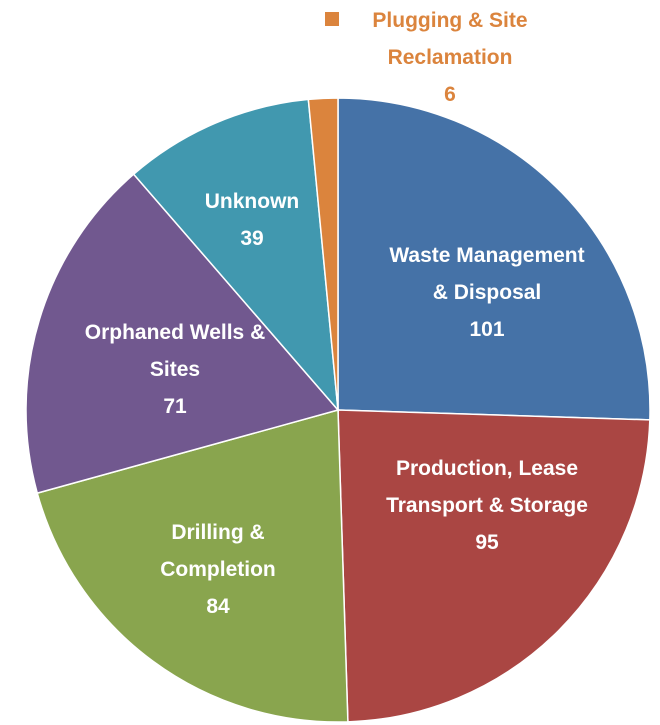 This screenshot has width=660, height=725. Describe the element at coordinates (252, 220) in the screenshot. I see `slice-label: Unknown 39` at that location.